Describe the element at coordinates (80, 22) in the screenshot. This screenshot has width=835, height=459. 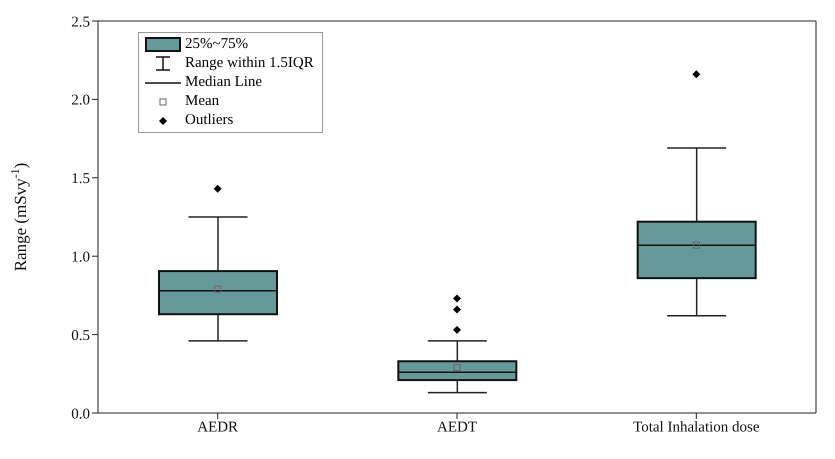
I see `y-tick-label: 2.5` at that location.